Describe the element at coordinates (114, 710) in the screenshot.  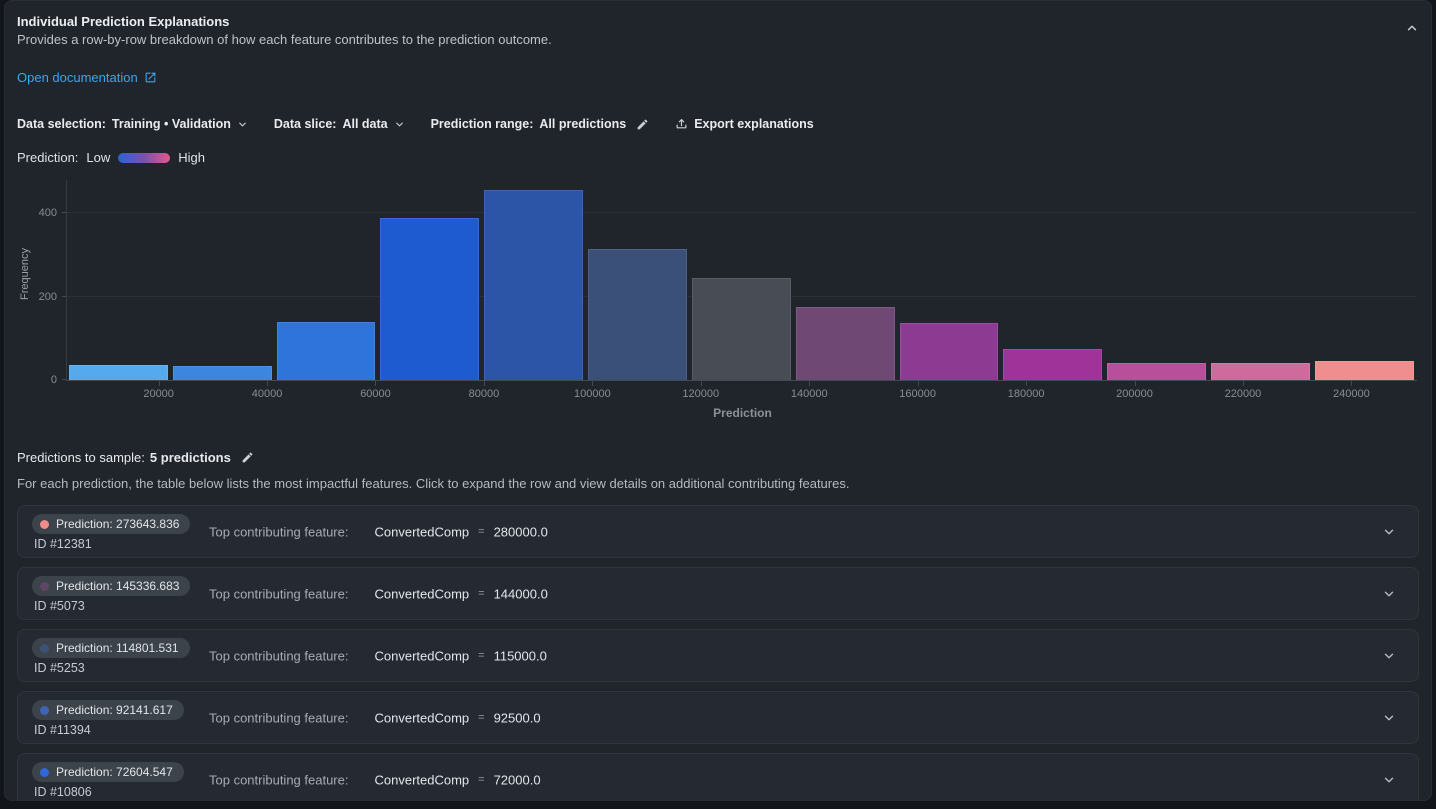
I see `prediction-badge-label: Prediction: 92141.617` at that location.